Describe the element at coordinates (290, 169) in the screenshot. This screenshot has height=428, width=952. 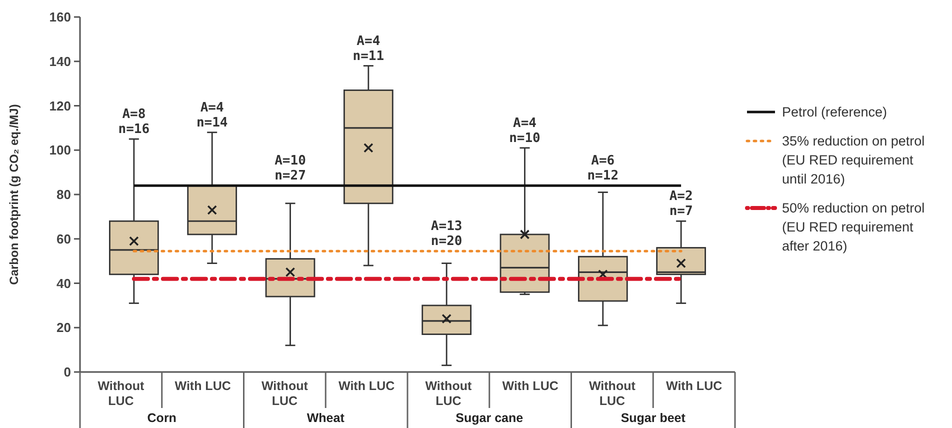
I see `annotation: A=10 n=27` at that location.